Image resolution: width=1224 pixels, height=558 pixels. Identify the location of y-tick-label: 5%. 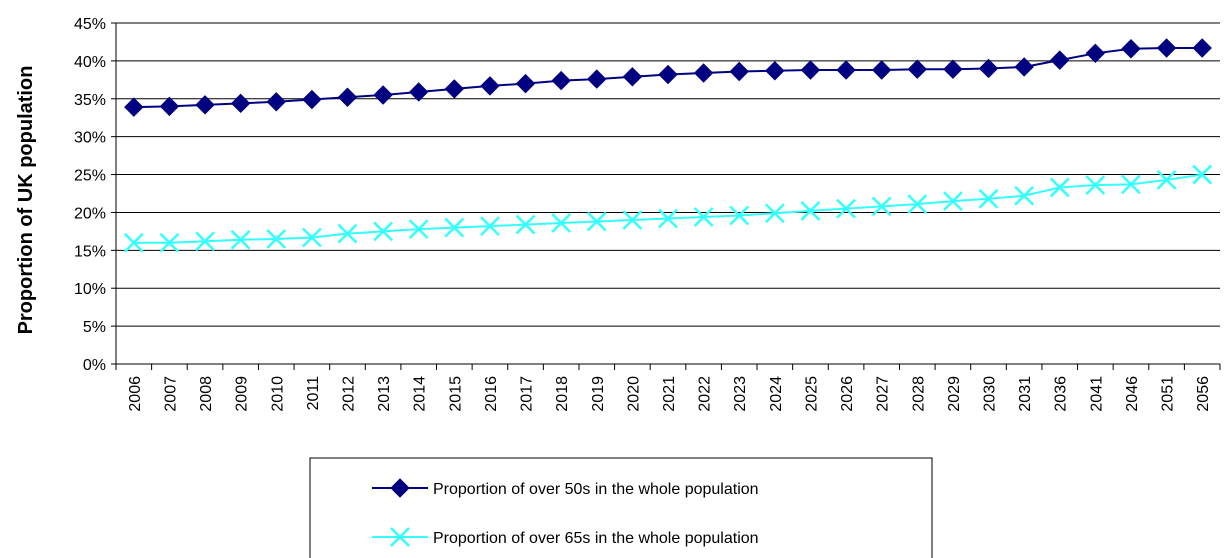
(94, 327).